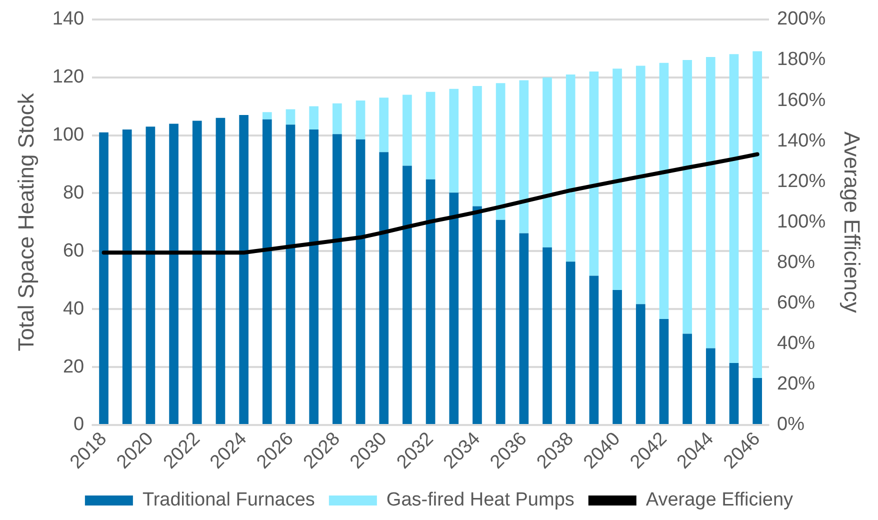  What do you see at coordinates (852, 222) in the screenshot?
I see `y2-axis-title: Average Efficiency` at bounding box center [852, 222].